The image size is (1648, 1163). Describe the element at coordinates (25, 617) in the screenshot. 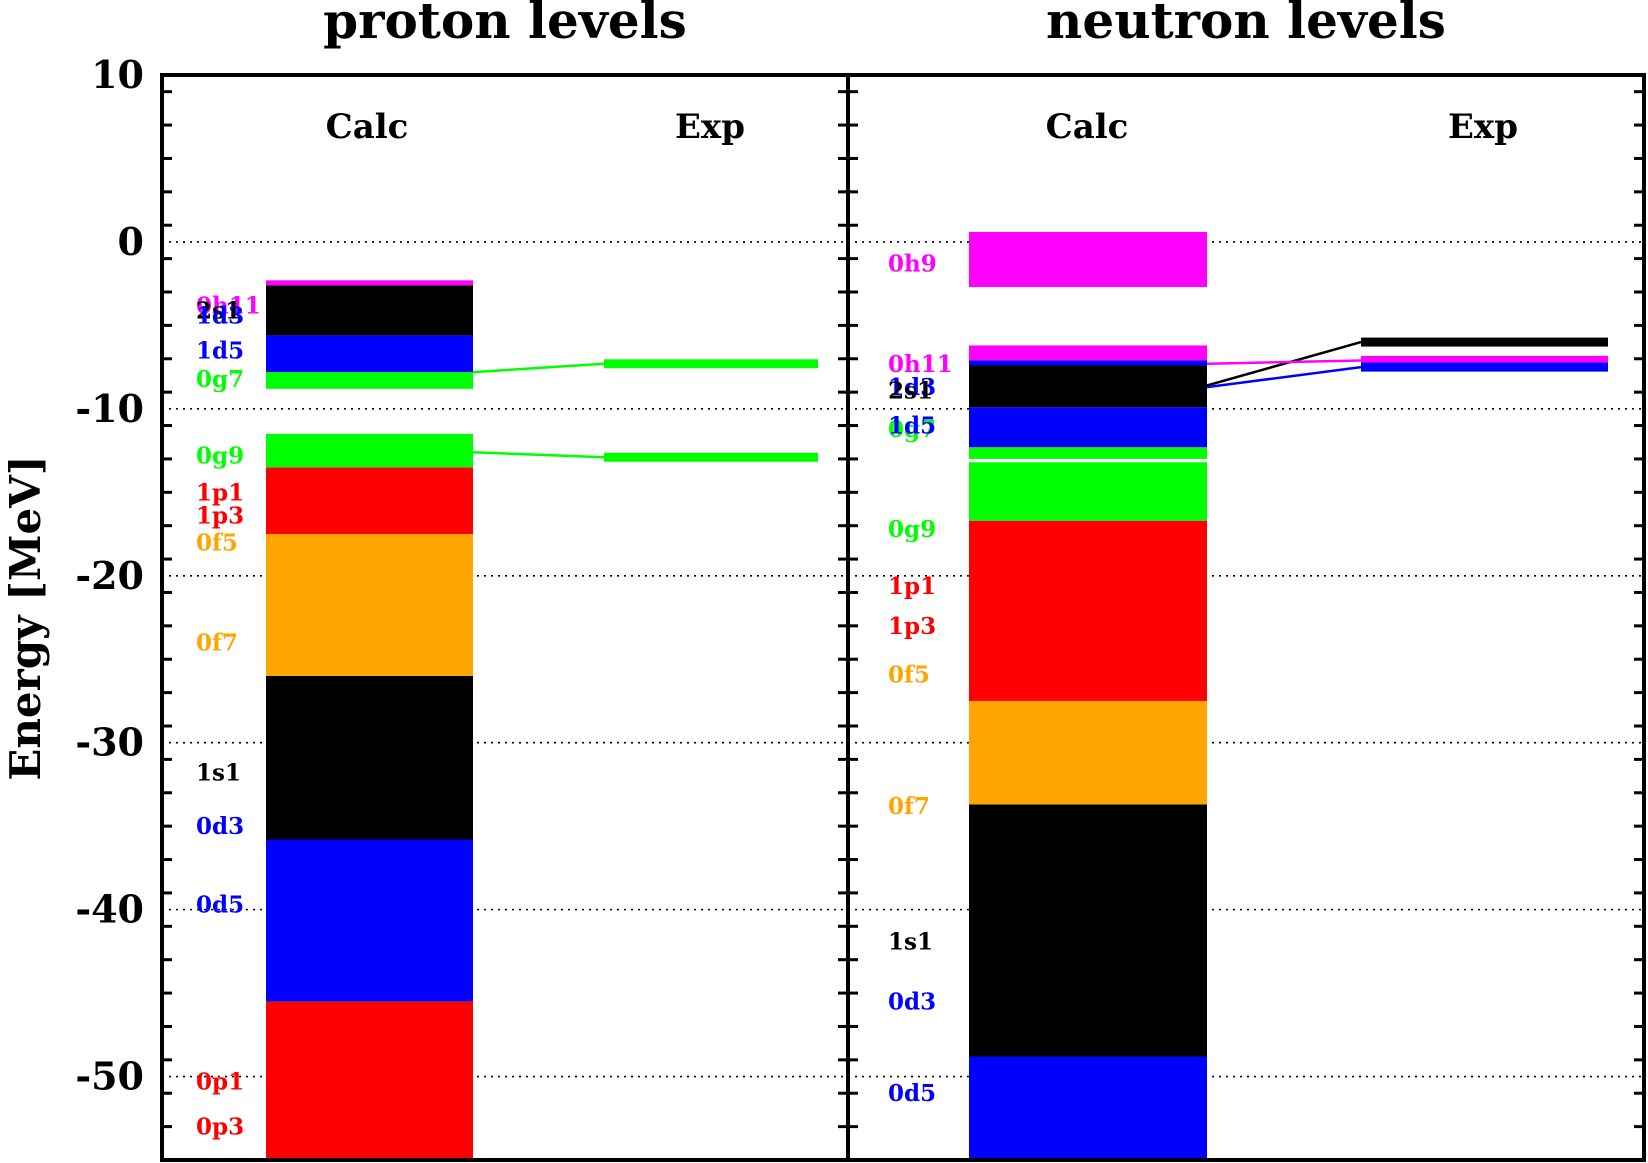

I see `y-axis-label: Energy [MeV]` at that location.